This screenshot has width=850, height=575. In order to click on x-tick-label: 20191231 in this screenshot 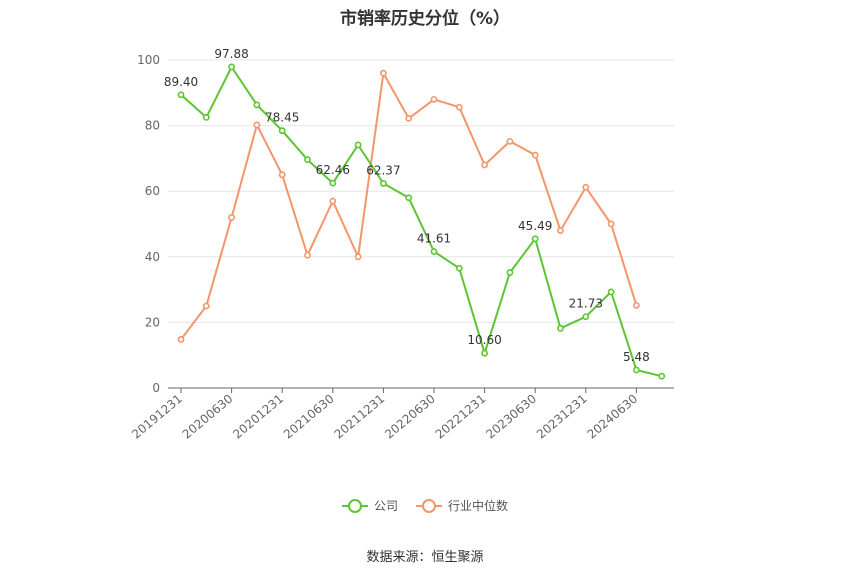, I will do `click(157, 417)`.